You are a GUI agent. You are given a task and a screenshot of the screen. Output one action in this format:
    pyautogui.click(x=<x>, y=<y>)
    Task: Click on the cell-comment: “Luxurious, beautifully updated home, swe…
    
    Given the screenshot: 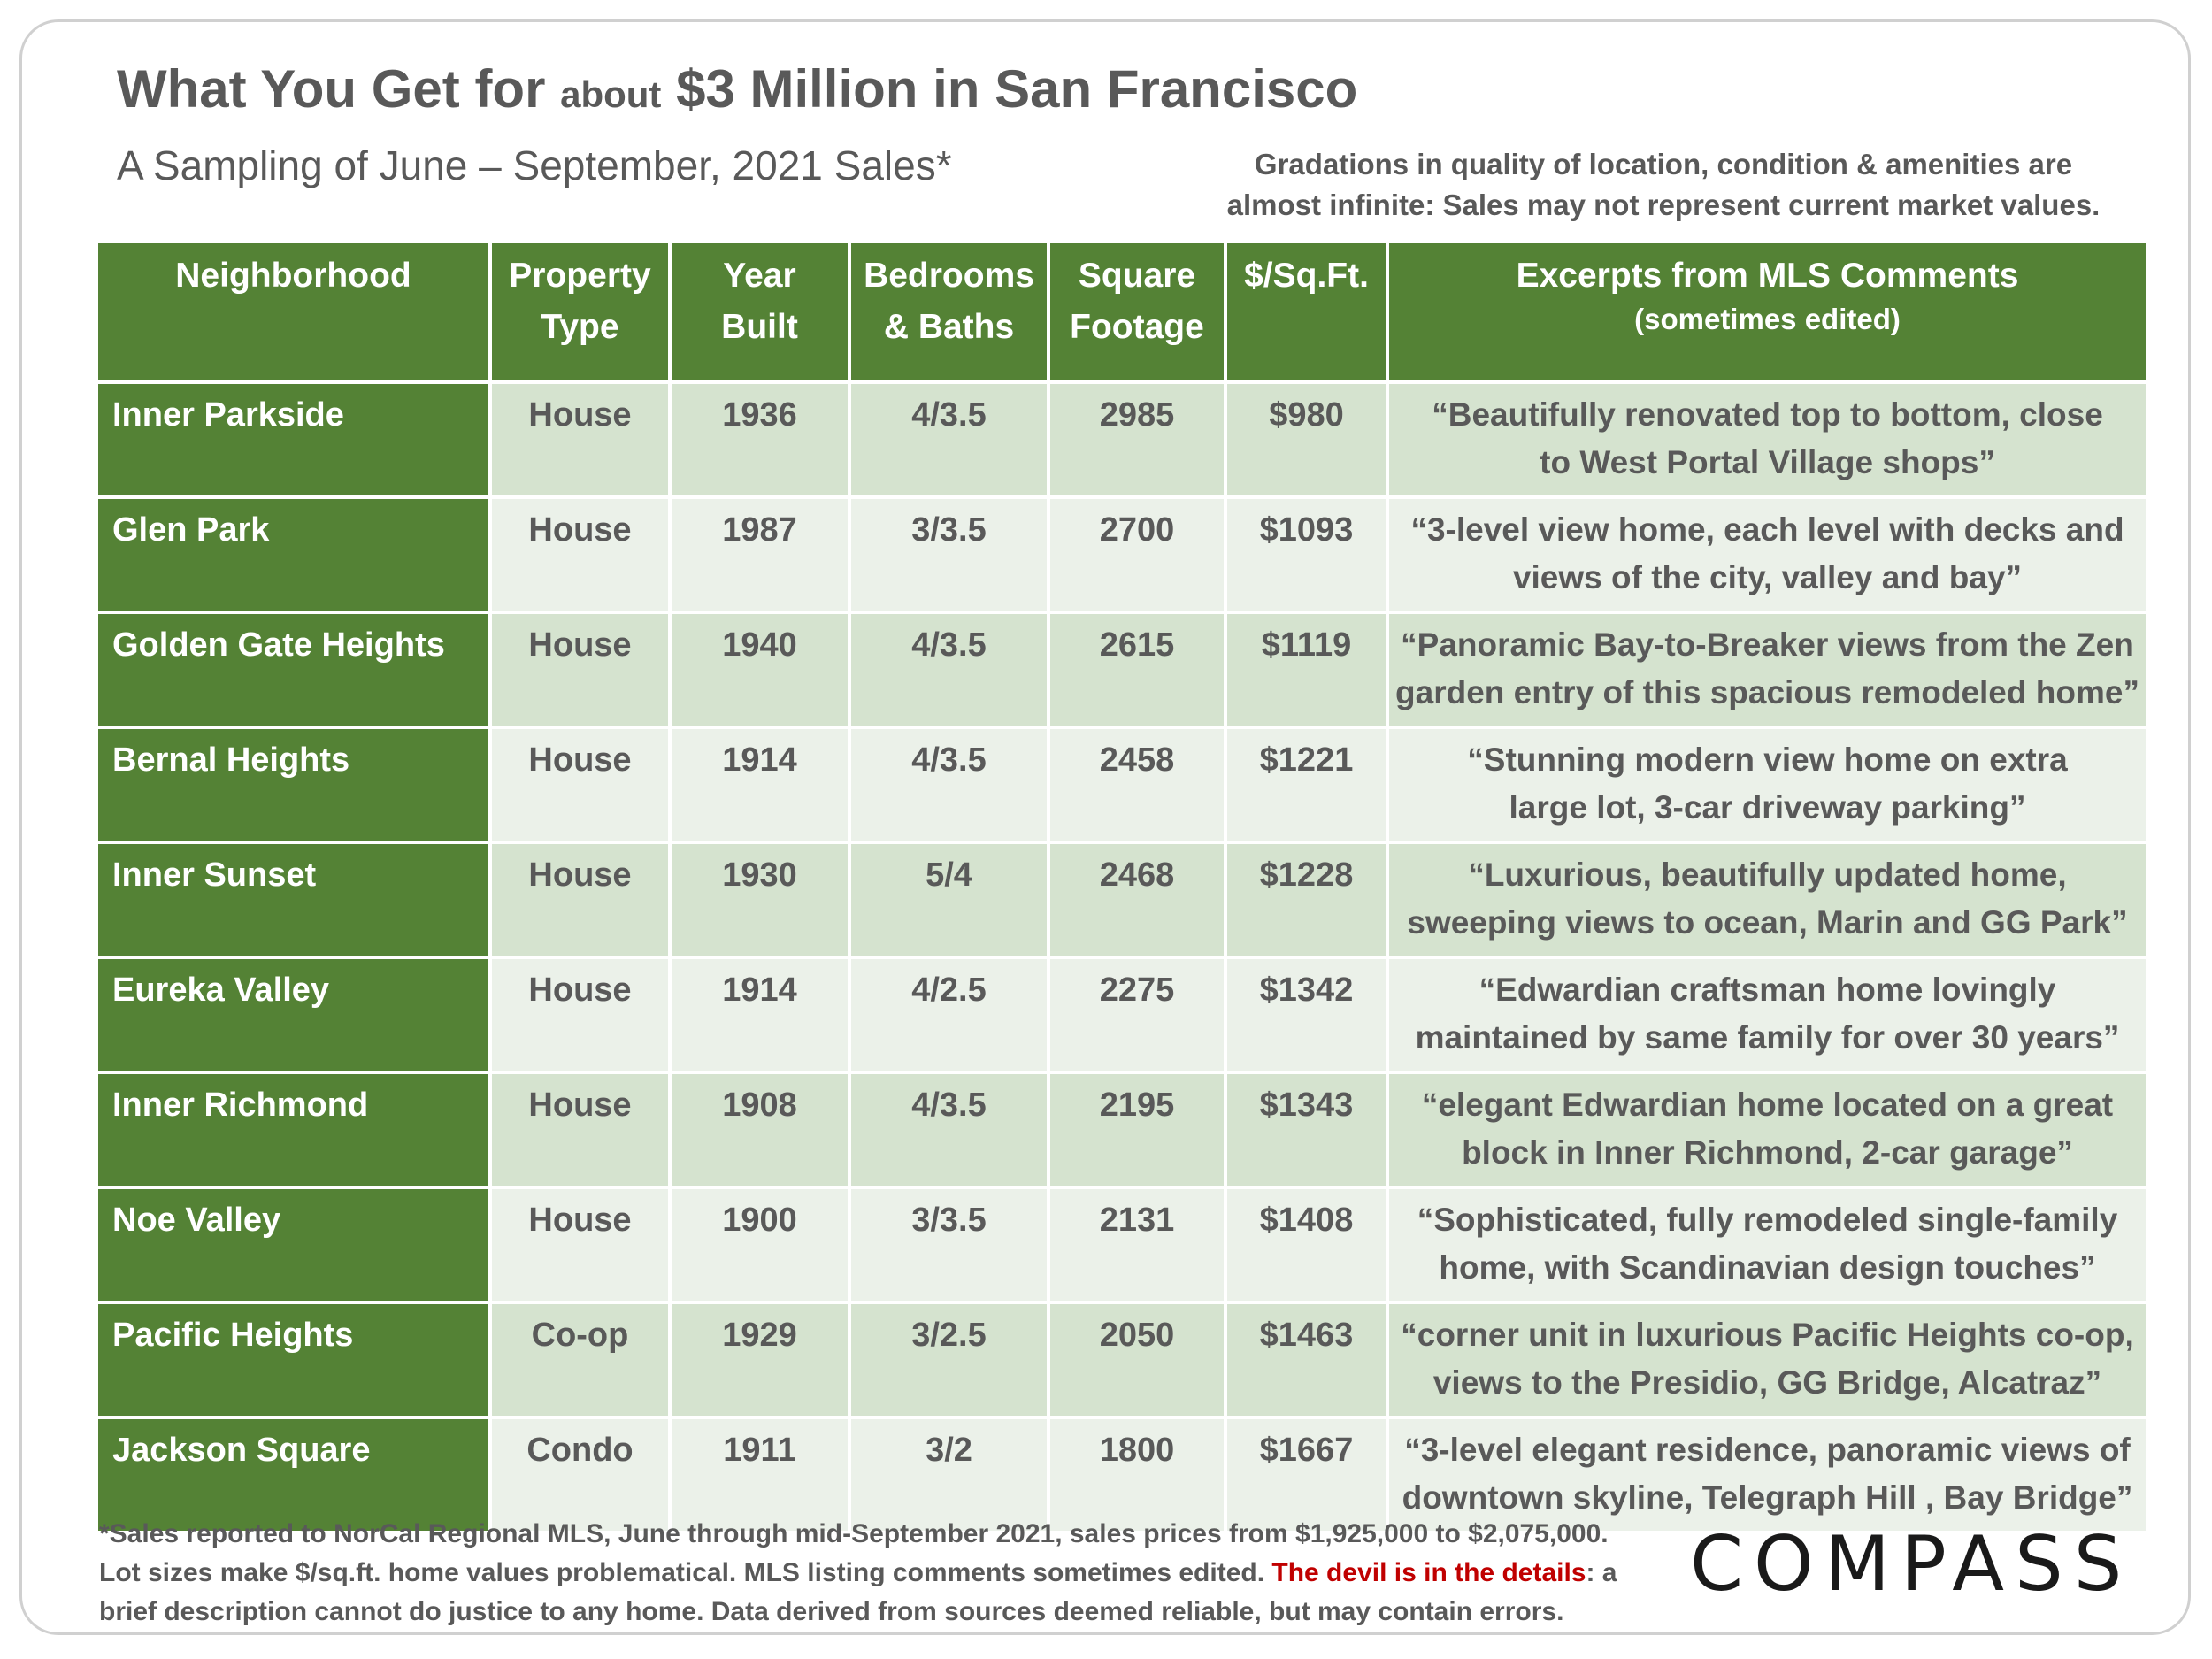 What is the action you would take?
    pyautogui.click(x=1768, y=900)
    